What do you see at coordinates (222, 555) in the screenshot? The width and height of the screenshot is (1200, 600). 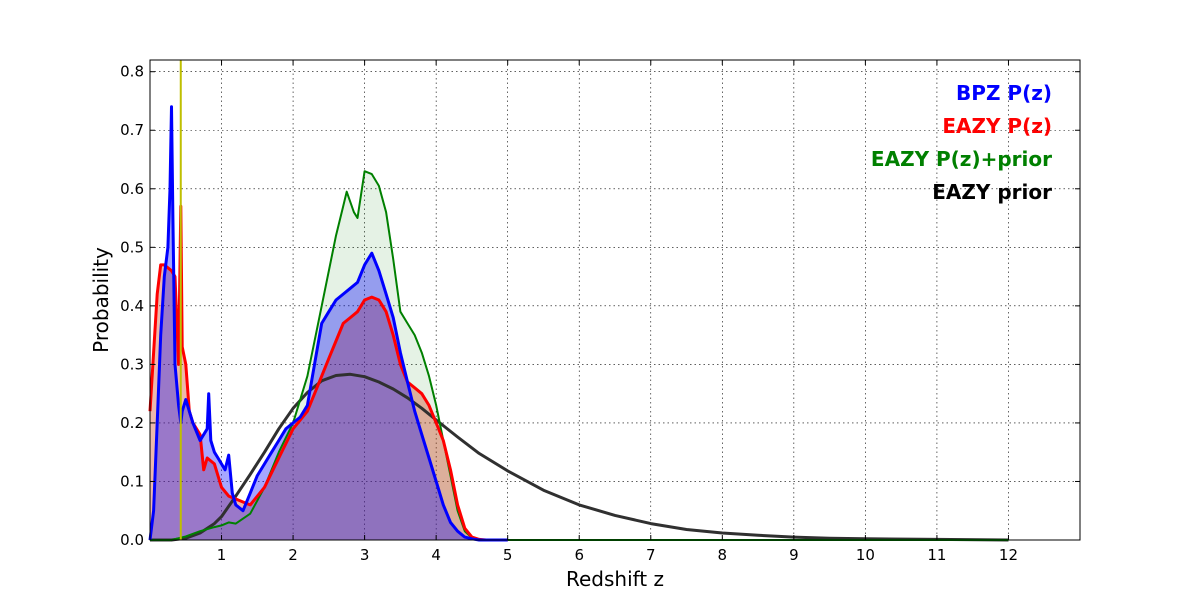 I see `x-tick-label: 1` at bounding box center [222, 555].